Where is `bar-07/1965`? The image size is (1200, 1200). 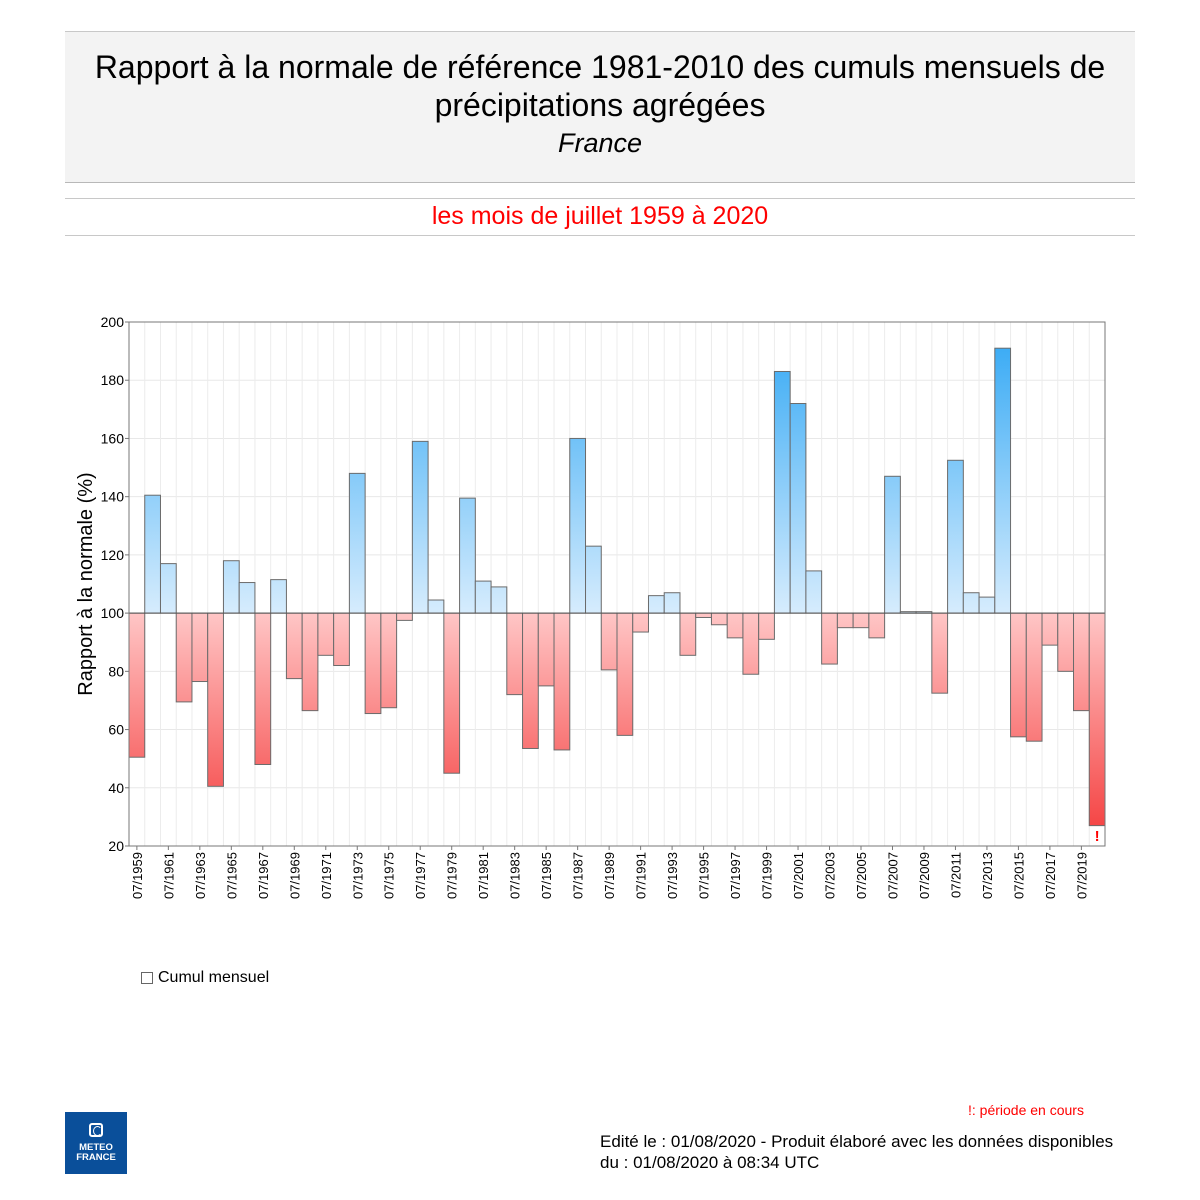
bar-07/1965 is located at coordinates (231, 587).